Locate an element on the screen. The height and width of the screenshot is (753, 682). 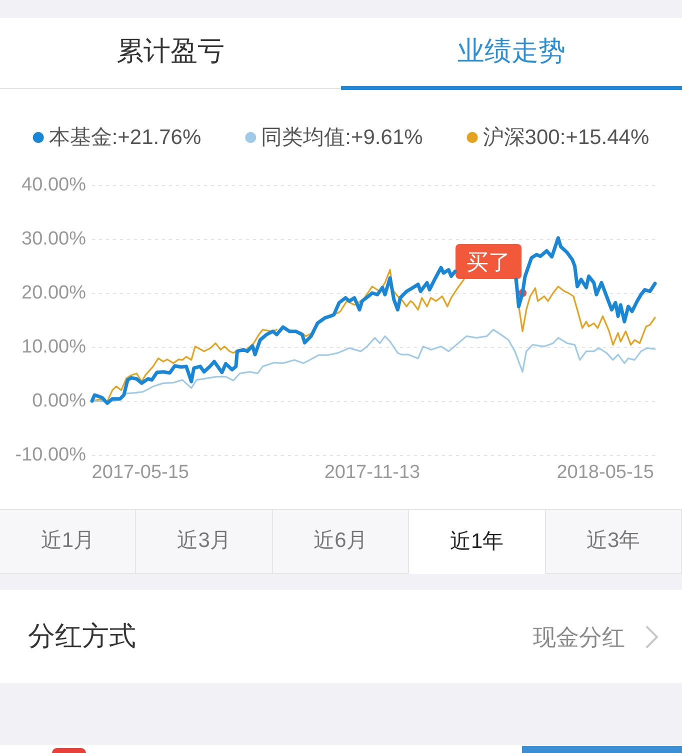
text: 分红方式 is located at coordinates (82, 637).